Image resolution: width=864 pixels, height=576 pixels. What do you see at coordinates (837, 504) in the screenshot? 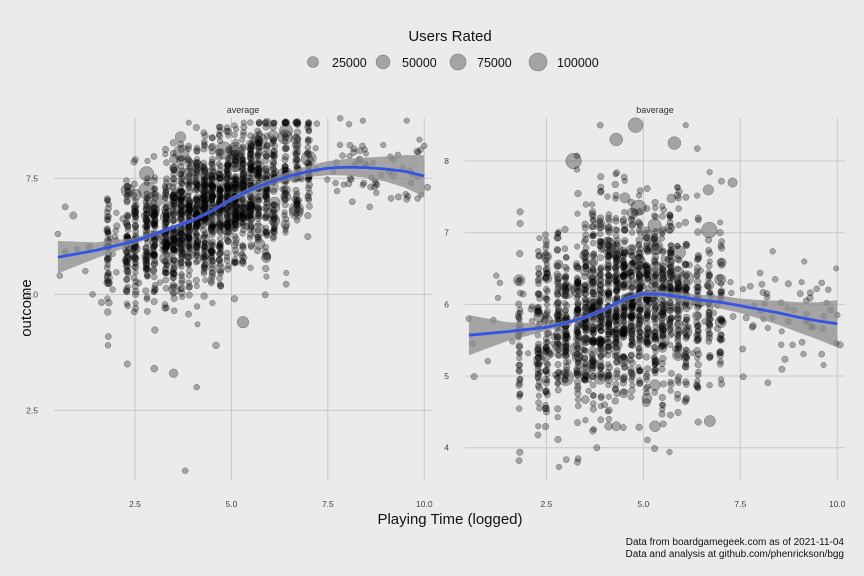
I see `x-tick-label: 10.0` at bounding box center [837, 504].